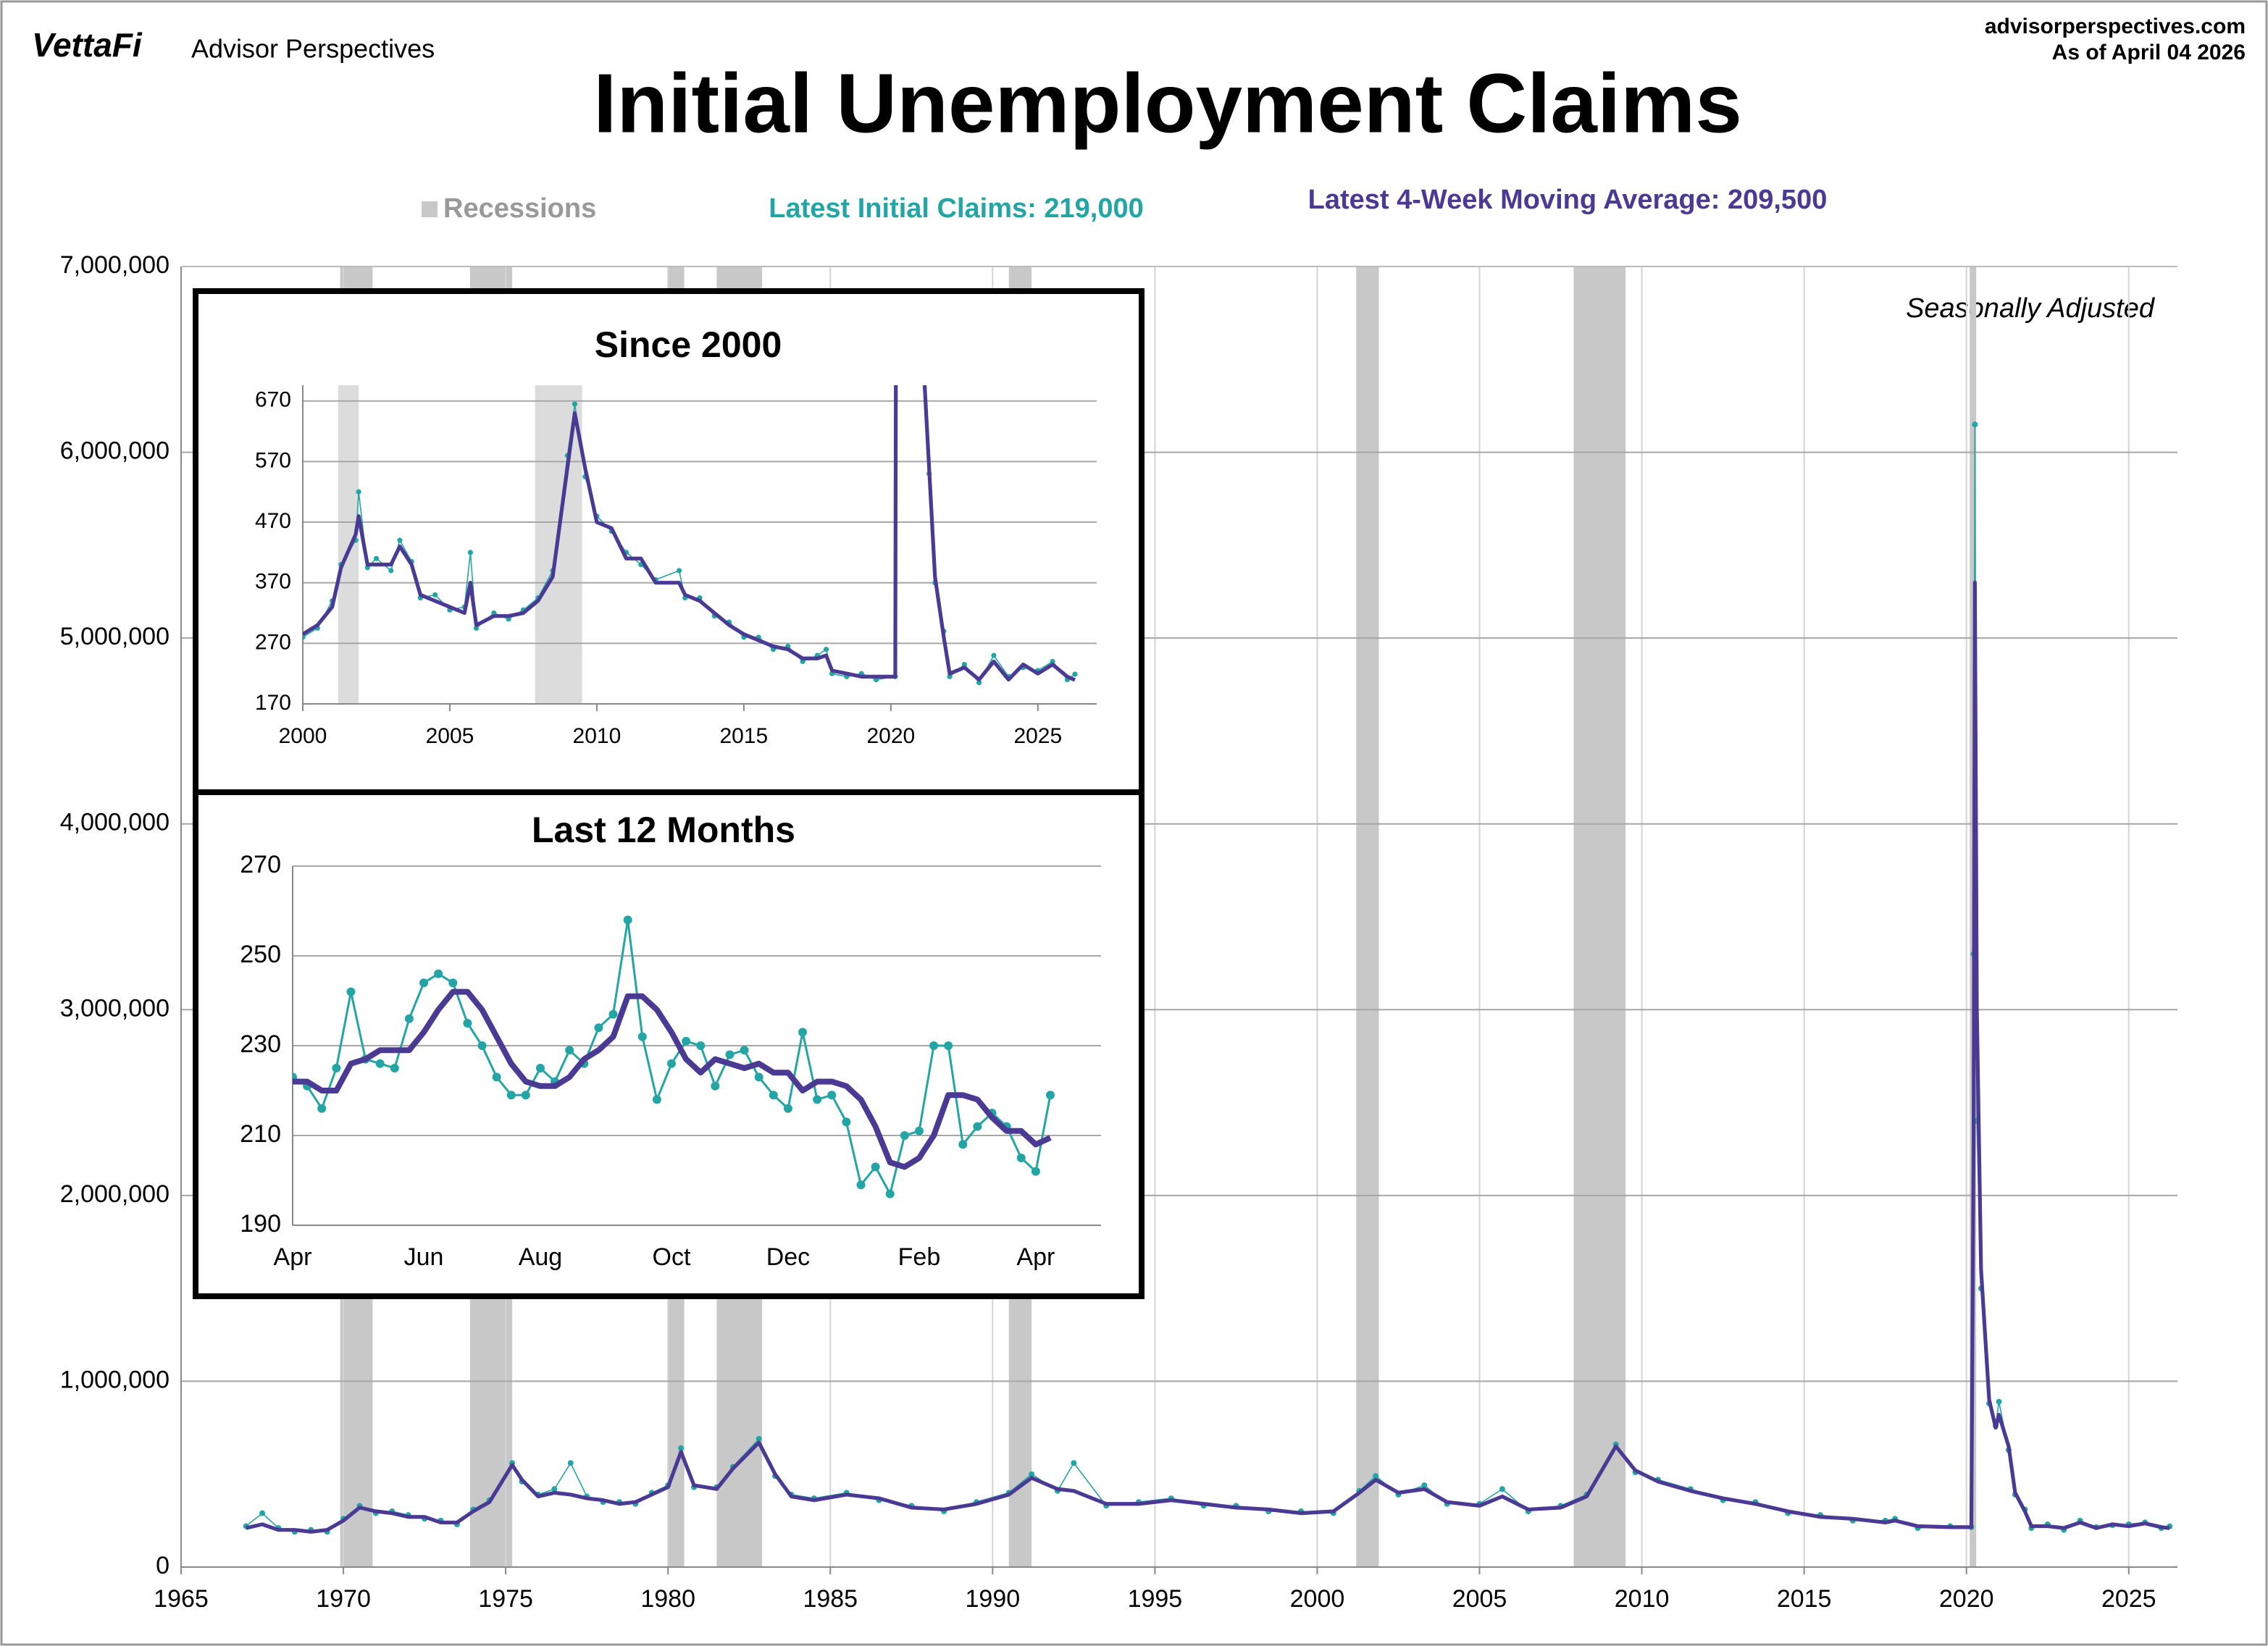  I want to click on y-tick-label: 5,000,000, so click(115, 636).